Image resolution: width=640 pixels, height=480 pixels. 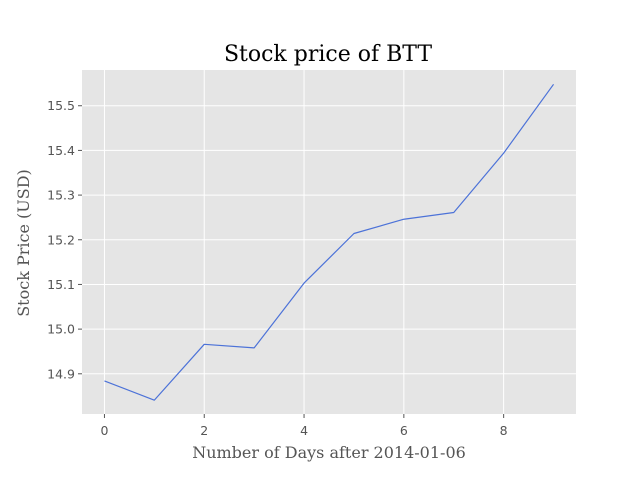 What do you see at coordinates (304, 430) in the screenshot?
I see `x-tick-label: 4` at bounding box center [304, 430].